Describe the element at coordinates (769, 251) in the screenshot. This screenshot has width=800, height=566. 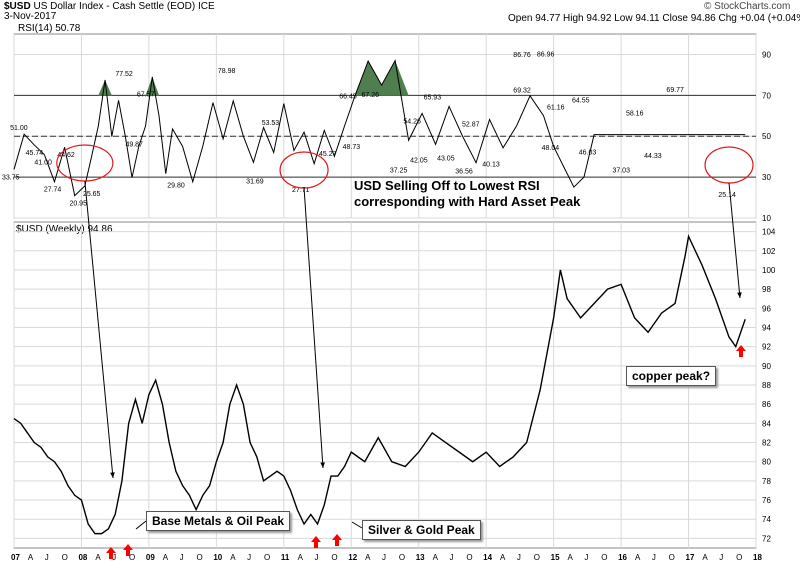
I see `price-tick-label: 102` at that location.